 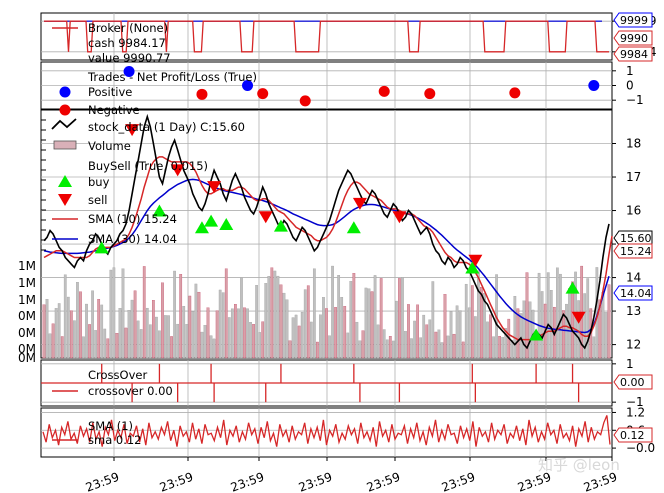 What do you see at coordinates (27, 266) in the screenshot?
I see `volume-tick-label-0: 1M` at bounding box center [27, 266].